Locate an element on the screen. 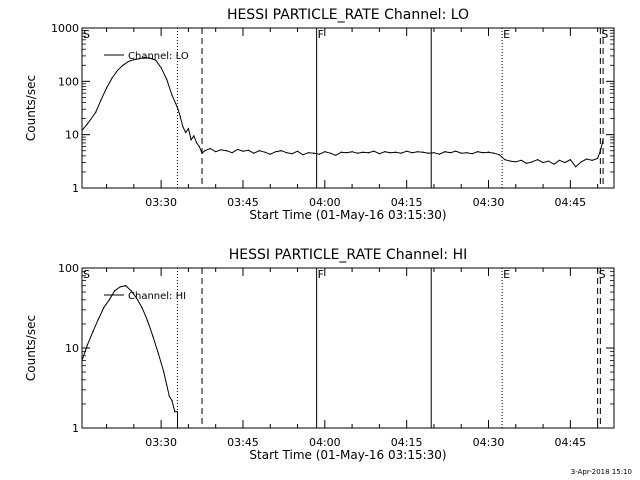  chart1-x-tick-label: 03:30 is located at coordinates (161, 202).